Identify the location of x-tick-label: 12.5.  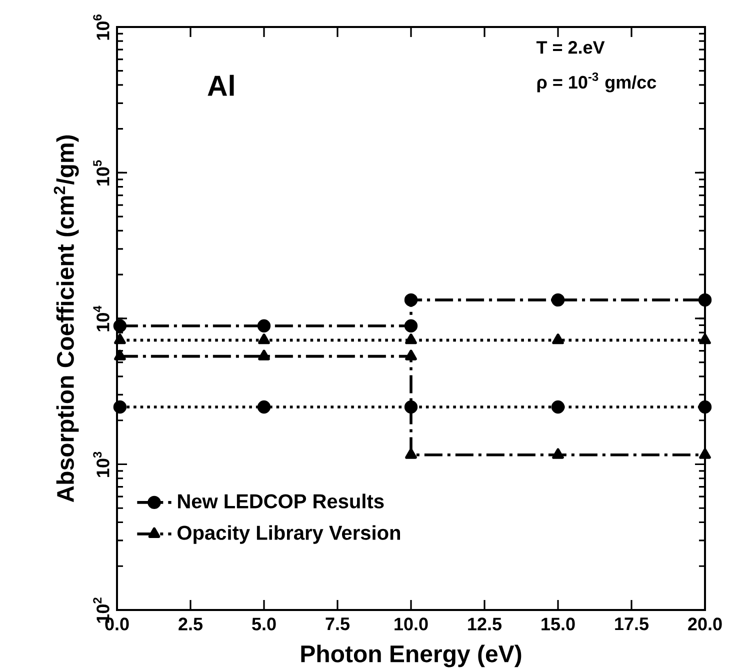
(485, 624).